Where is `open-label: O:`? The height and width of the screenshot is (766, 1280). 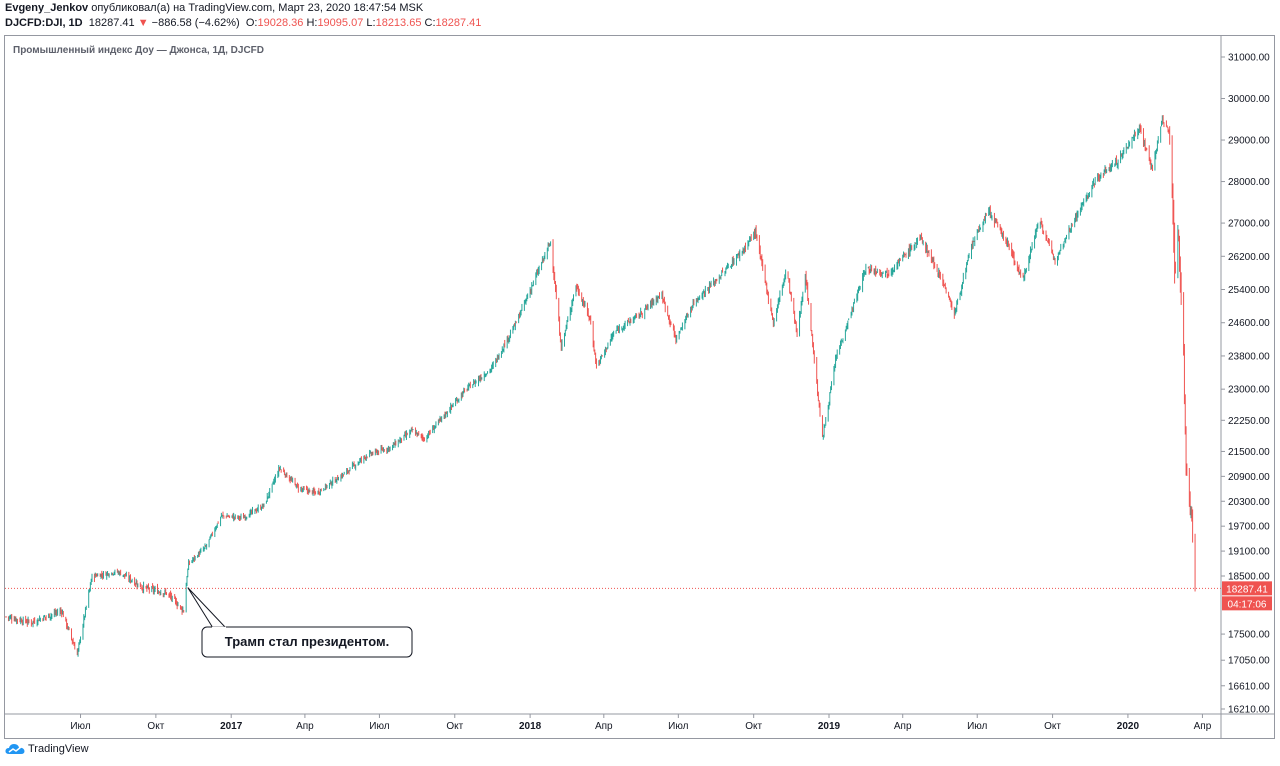
open-label: O: is located at coordinates (251, 23).